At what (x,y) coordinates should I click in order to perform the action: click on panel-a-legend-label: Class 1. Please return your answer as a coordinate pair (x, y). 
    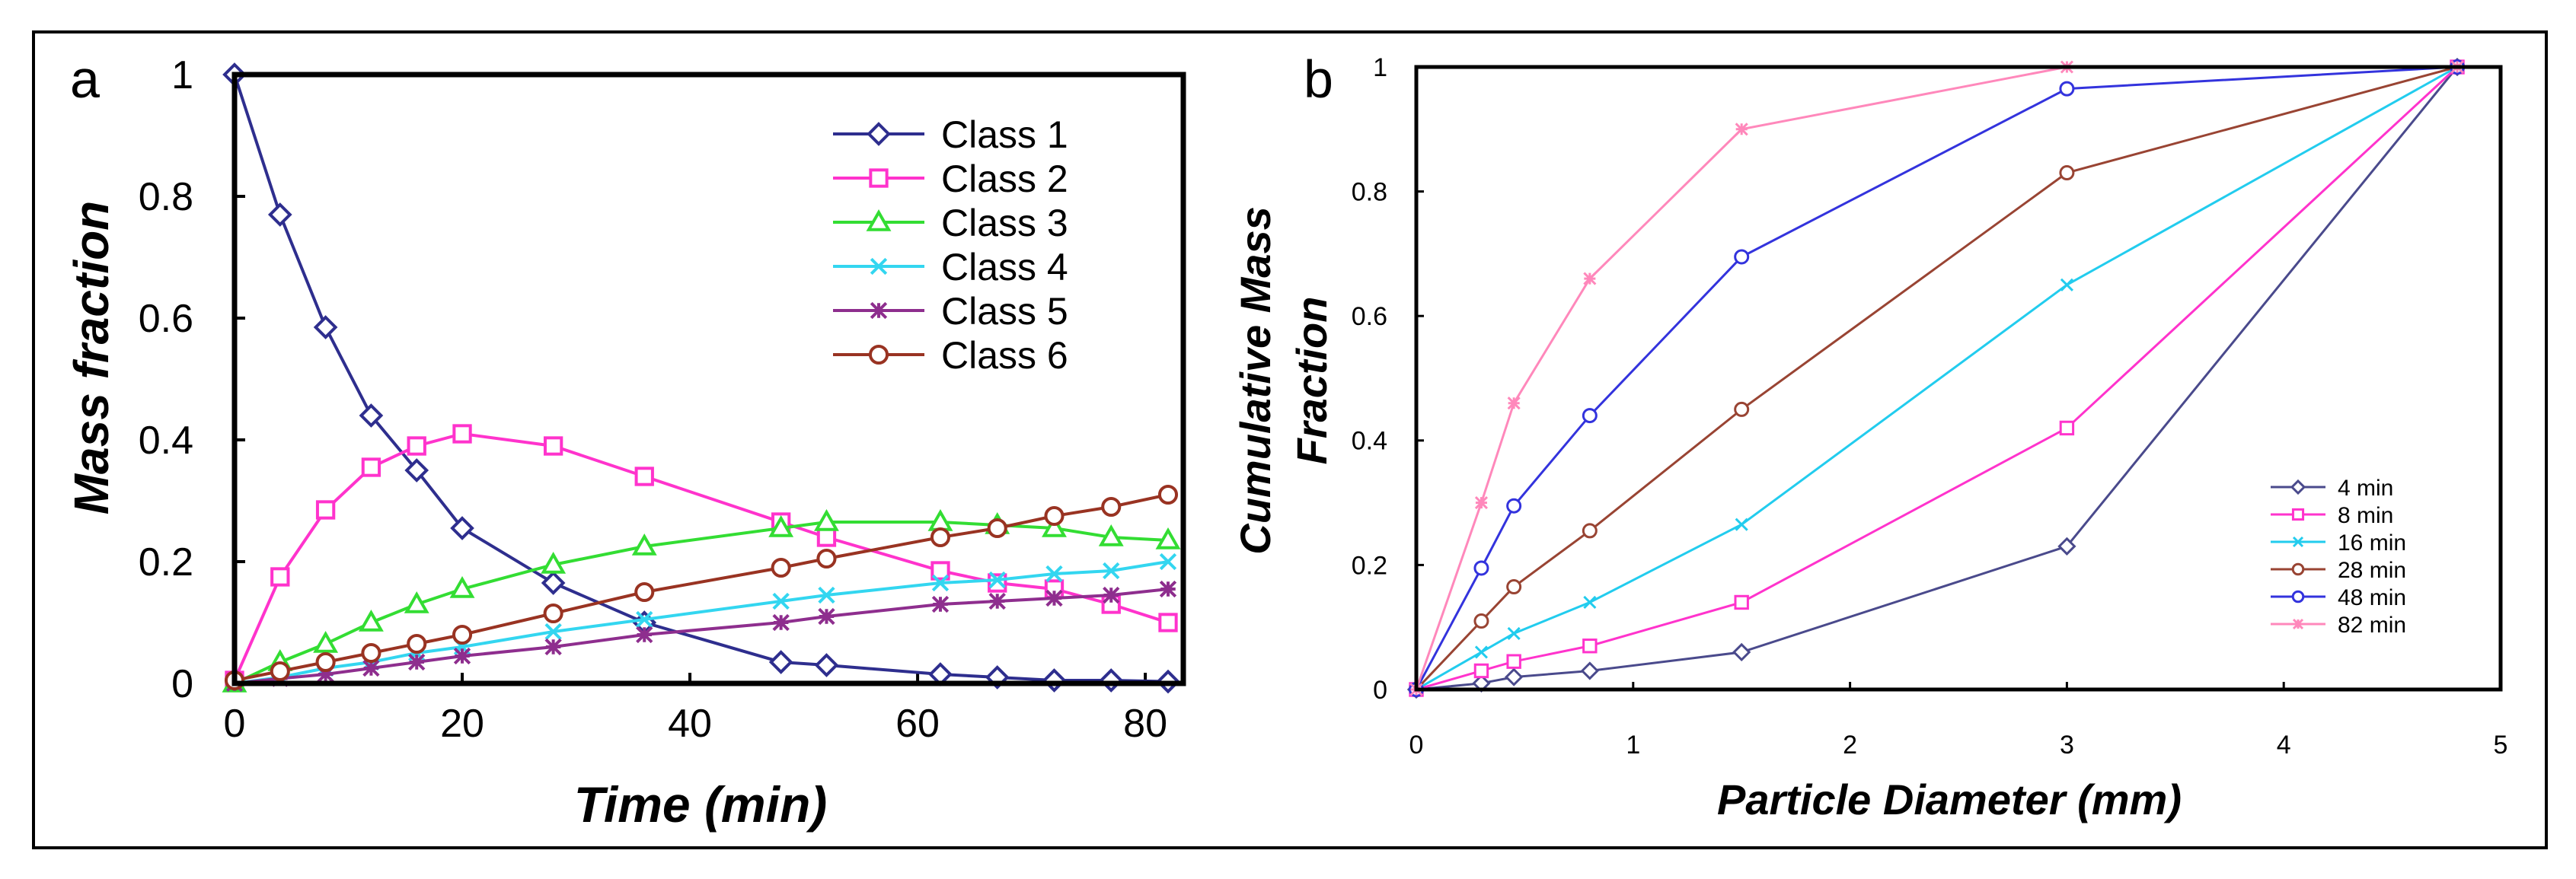
    Looking at the image, I should click on (1004, 135).